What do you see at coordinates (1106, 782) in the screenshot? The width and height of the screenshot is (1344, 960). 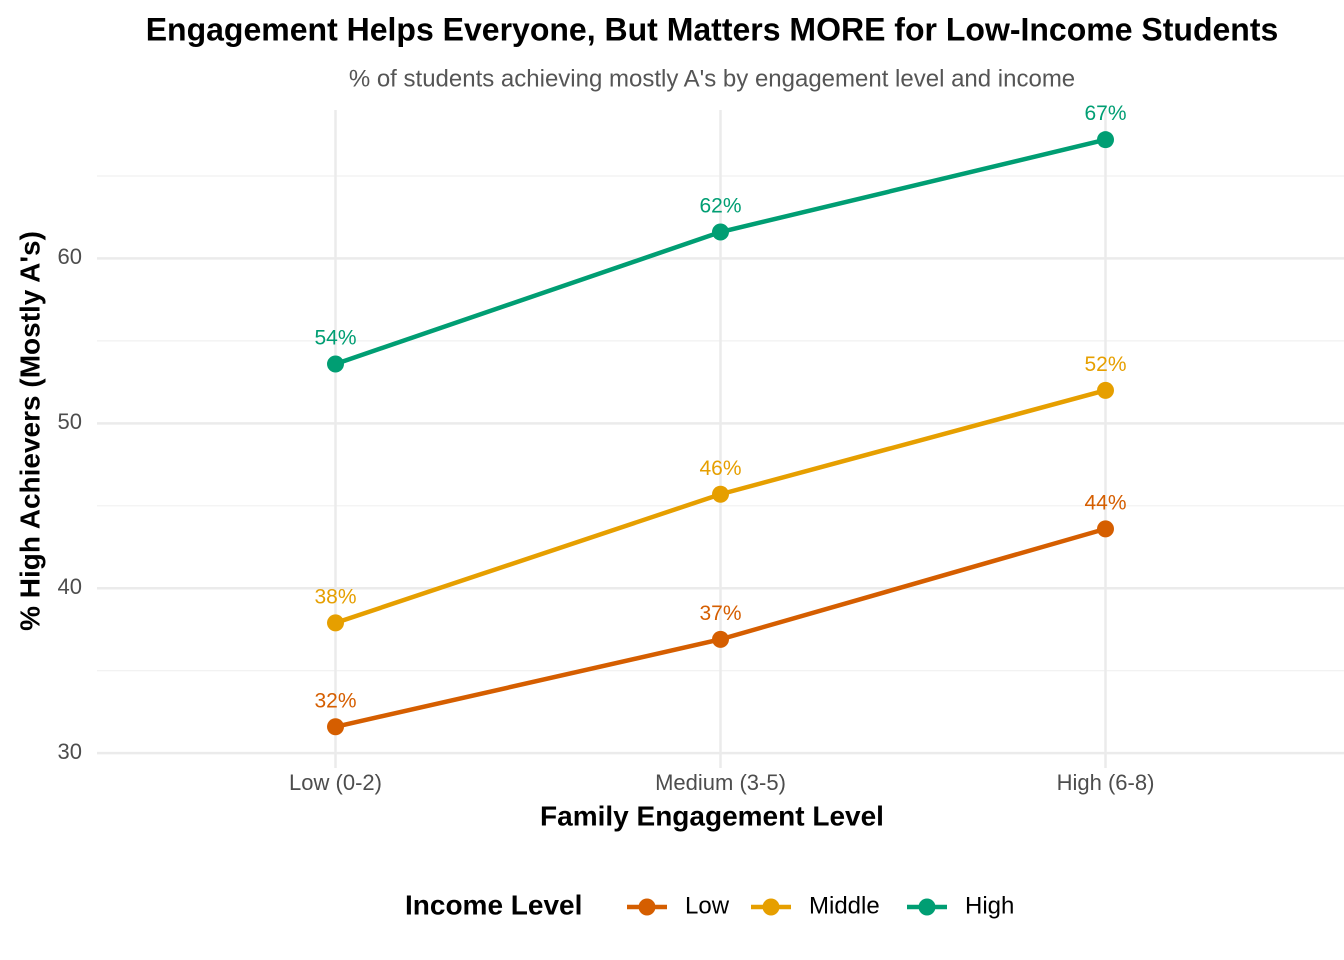 I see `x-tick-label: High (6-8)` at bounding box center [1106, 782].